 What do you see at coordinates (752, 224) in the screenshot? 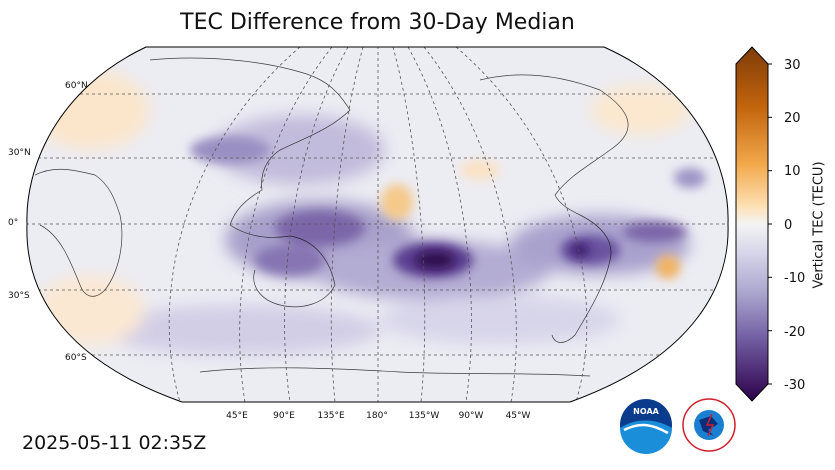
I see `colorbar-body` at bounding box center [752, 224].